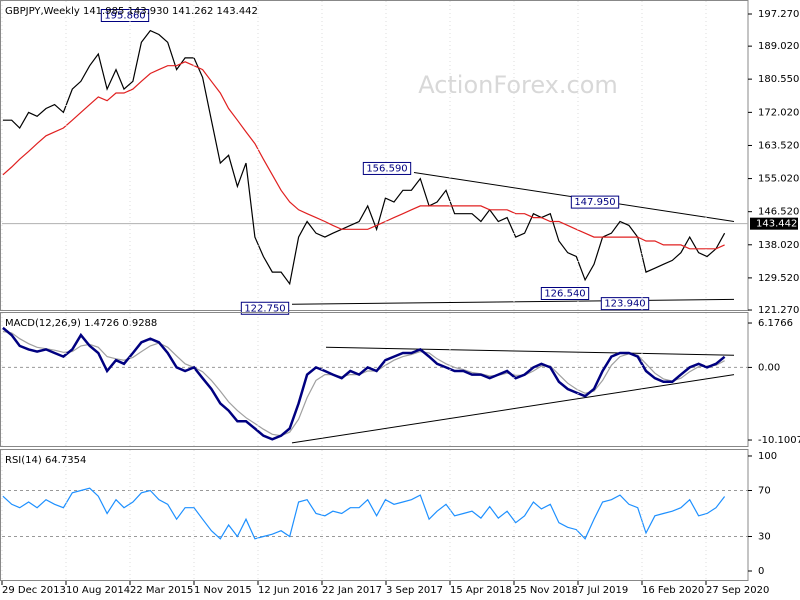 This screenshot has width=800, height=600. I want to click on price-label: 195.860, so click(124, 16).